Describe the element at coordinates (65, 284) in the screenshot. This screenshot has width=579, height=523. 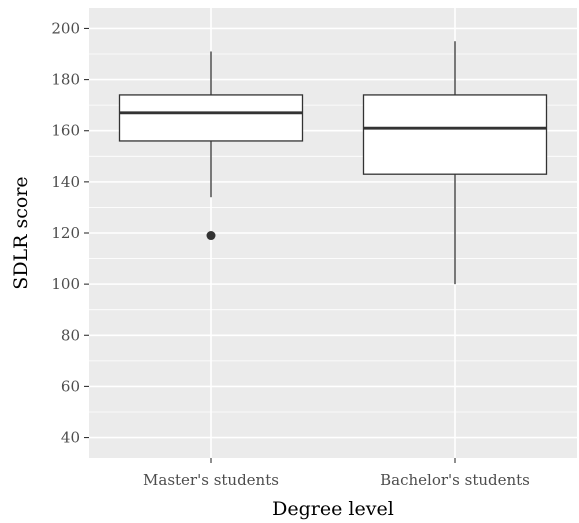
I see `y-tick-label: 100` at that location.